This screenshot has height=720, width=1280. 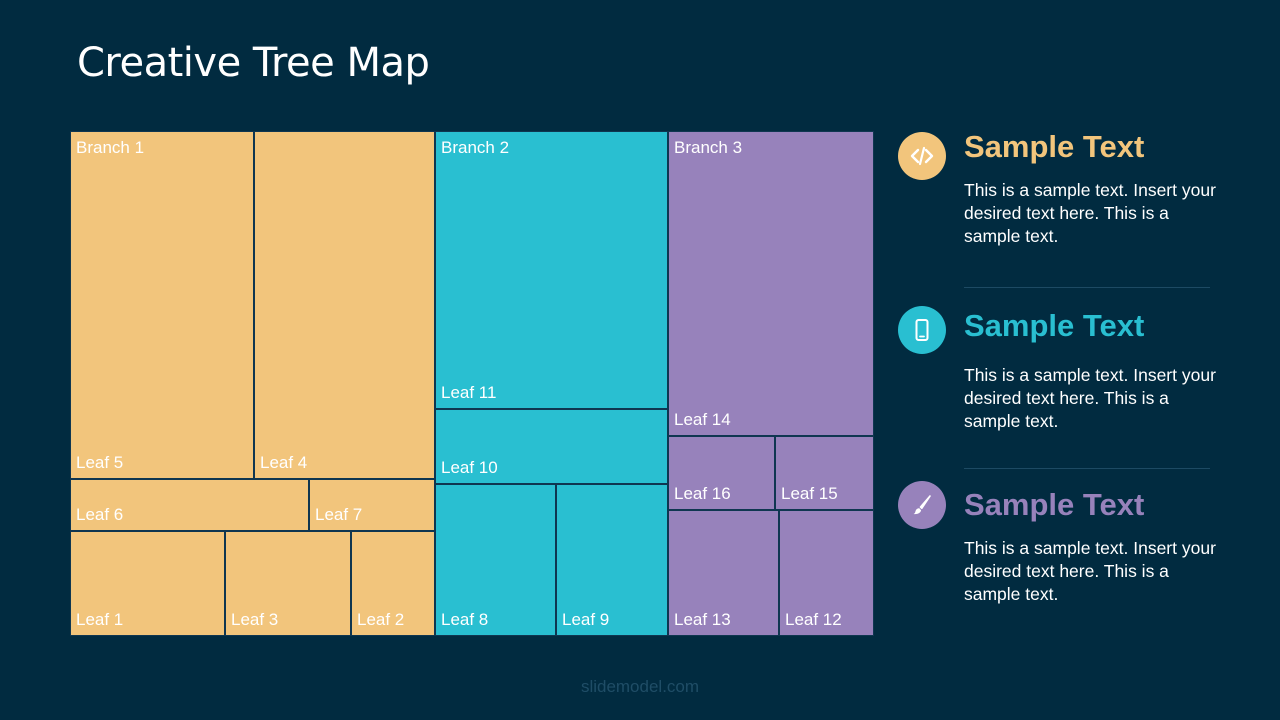 What do you see at coordinates (100, 619) in the screenshot?
I see `leaf-label: Leaf 1` at bounding box center [100, 619].